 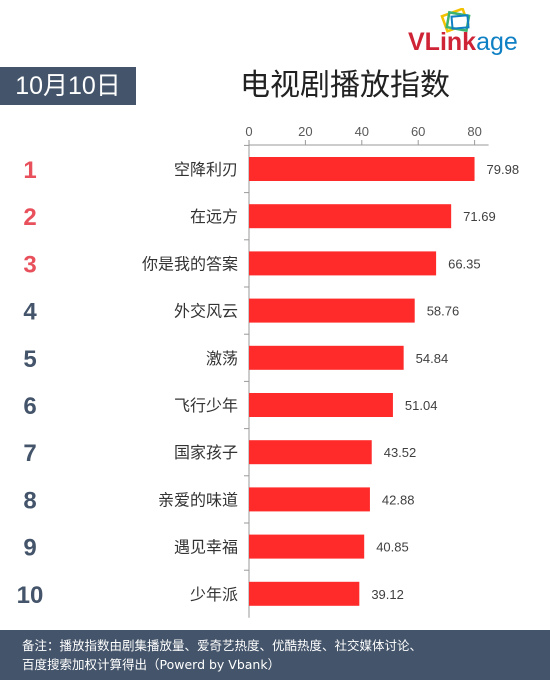 I want to click on x-tick-label: 20, so click(x=305, y=131).